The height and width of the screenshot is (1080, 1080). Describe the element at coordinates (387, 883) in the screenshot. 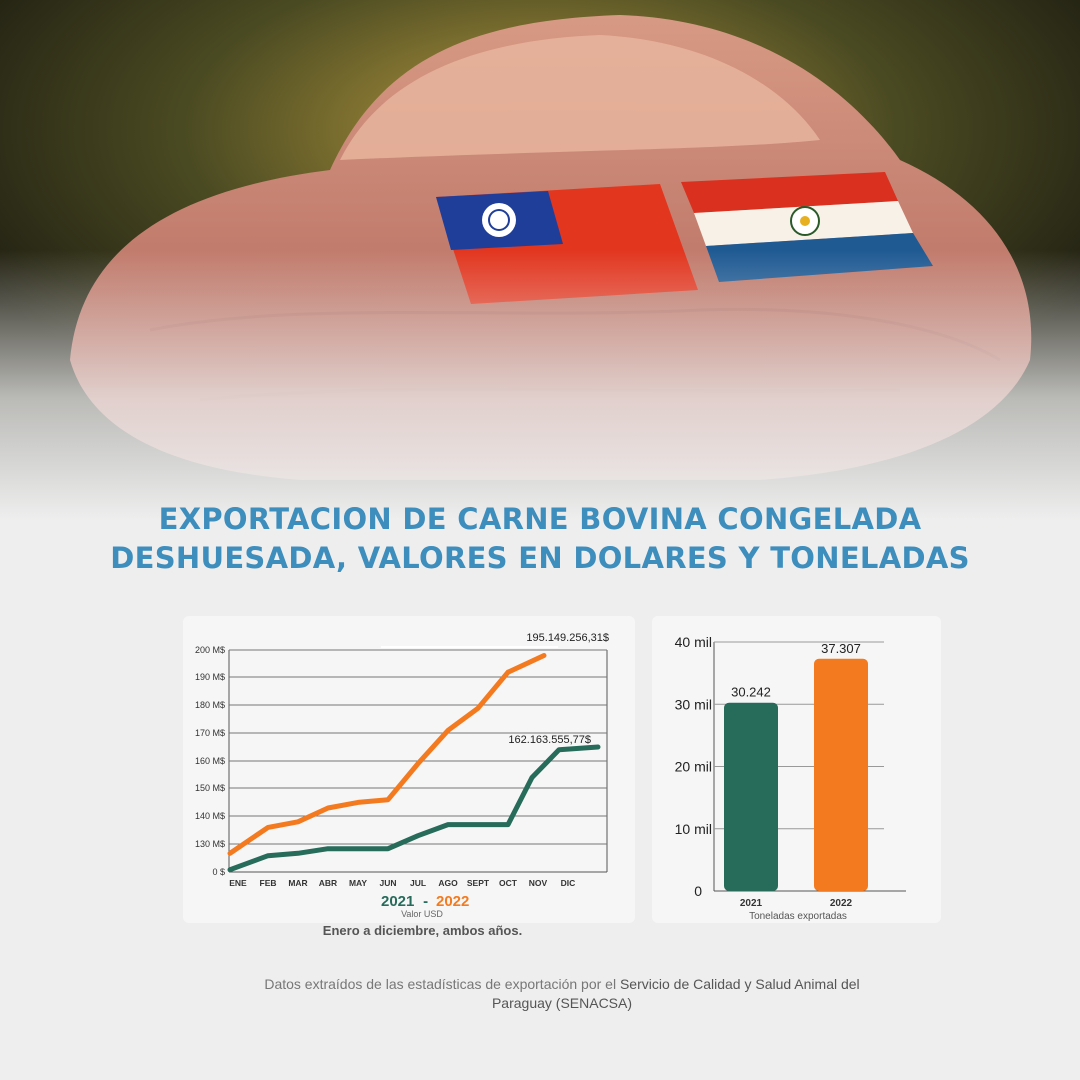

I see `line-x-tick-label: JUN` at that location.